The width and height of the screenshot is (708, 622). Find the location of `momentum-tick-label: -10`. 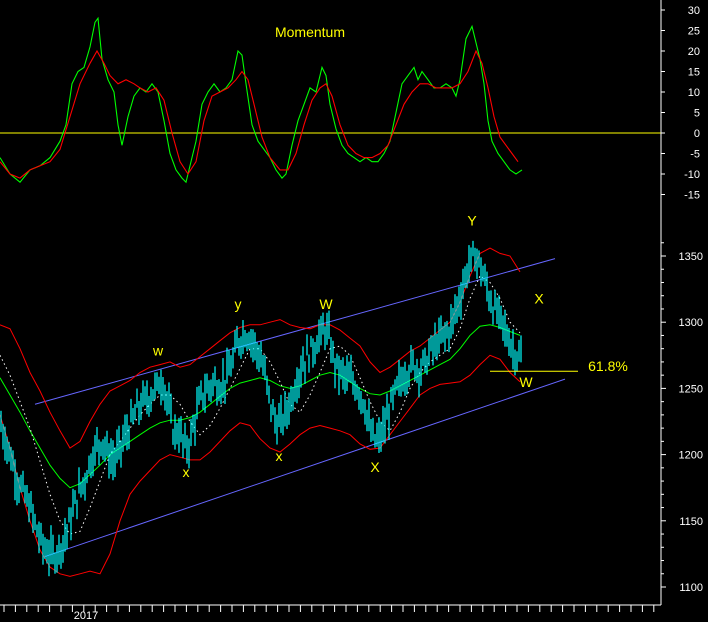

momentum-tick-label: -10 is located at coordinates (692, 175).